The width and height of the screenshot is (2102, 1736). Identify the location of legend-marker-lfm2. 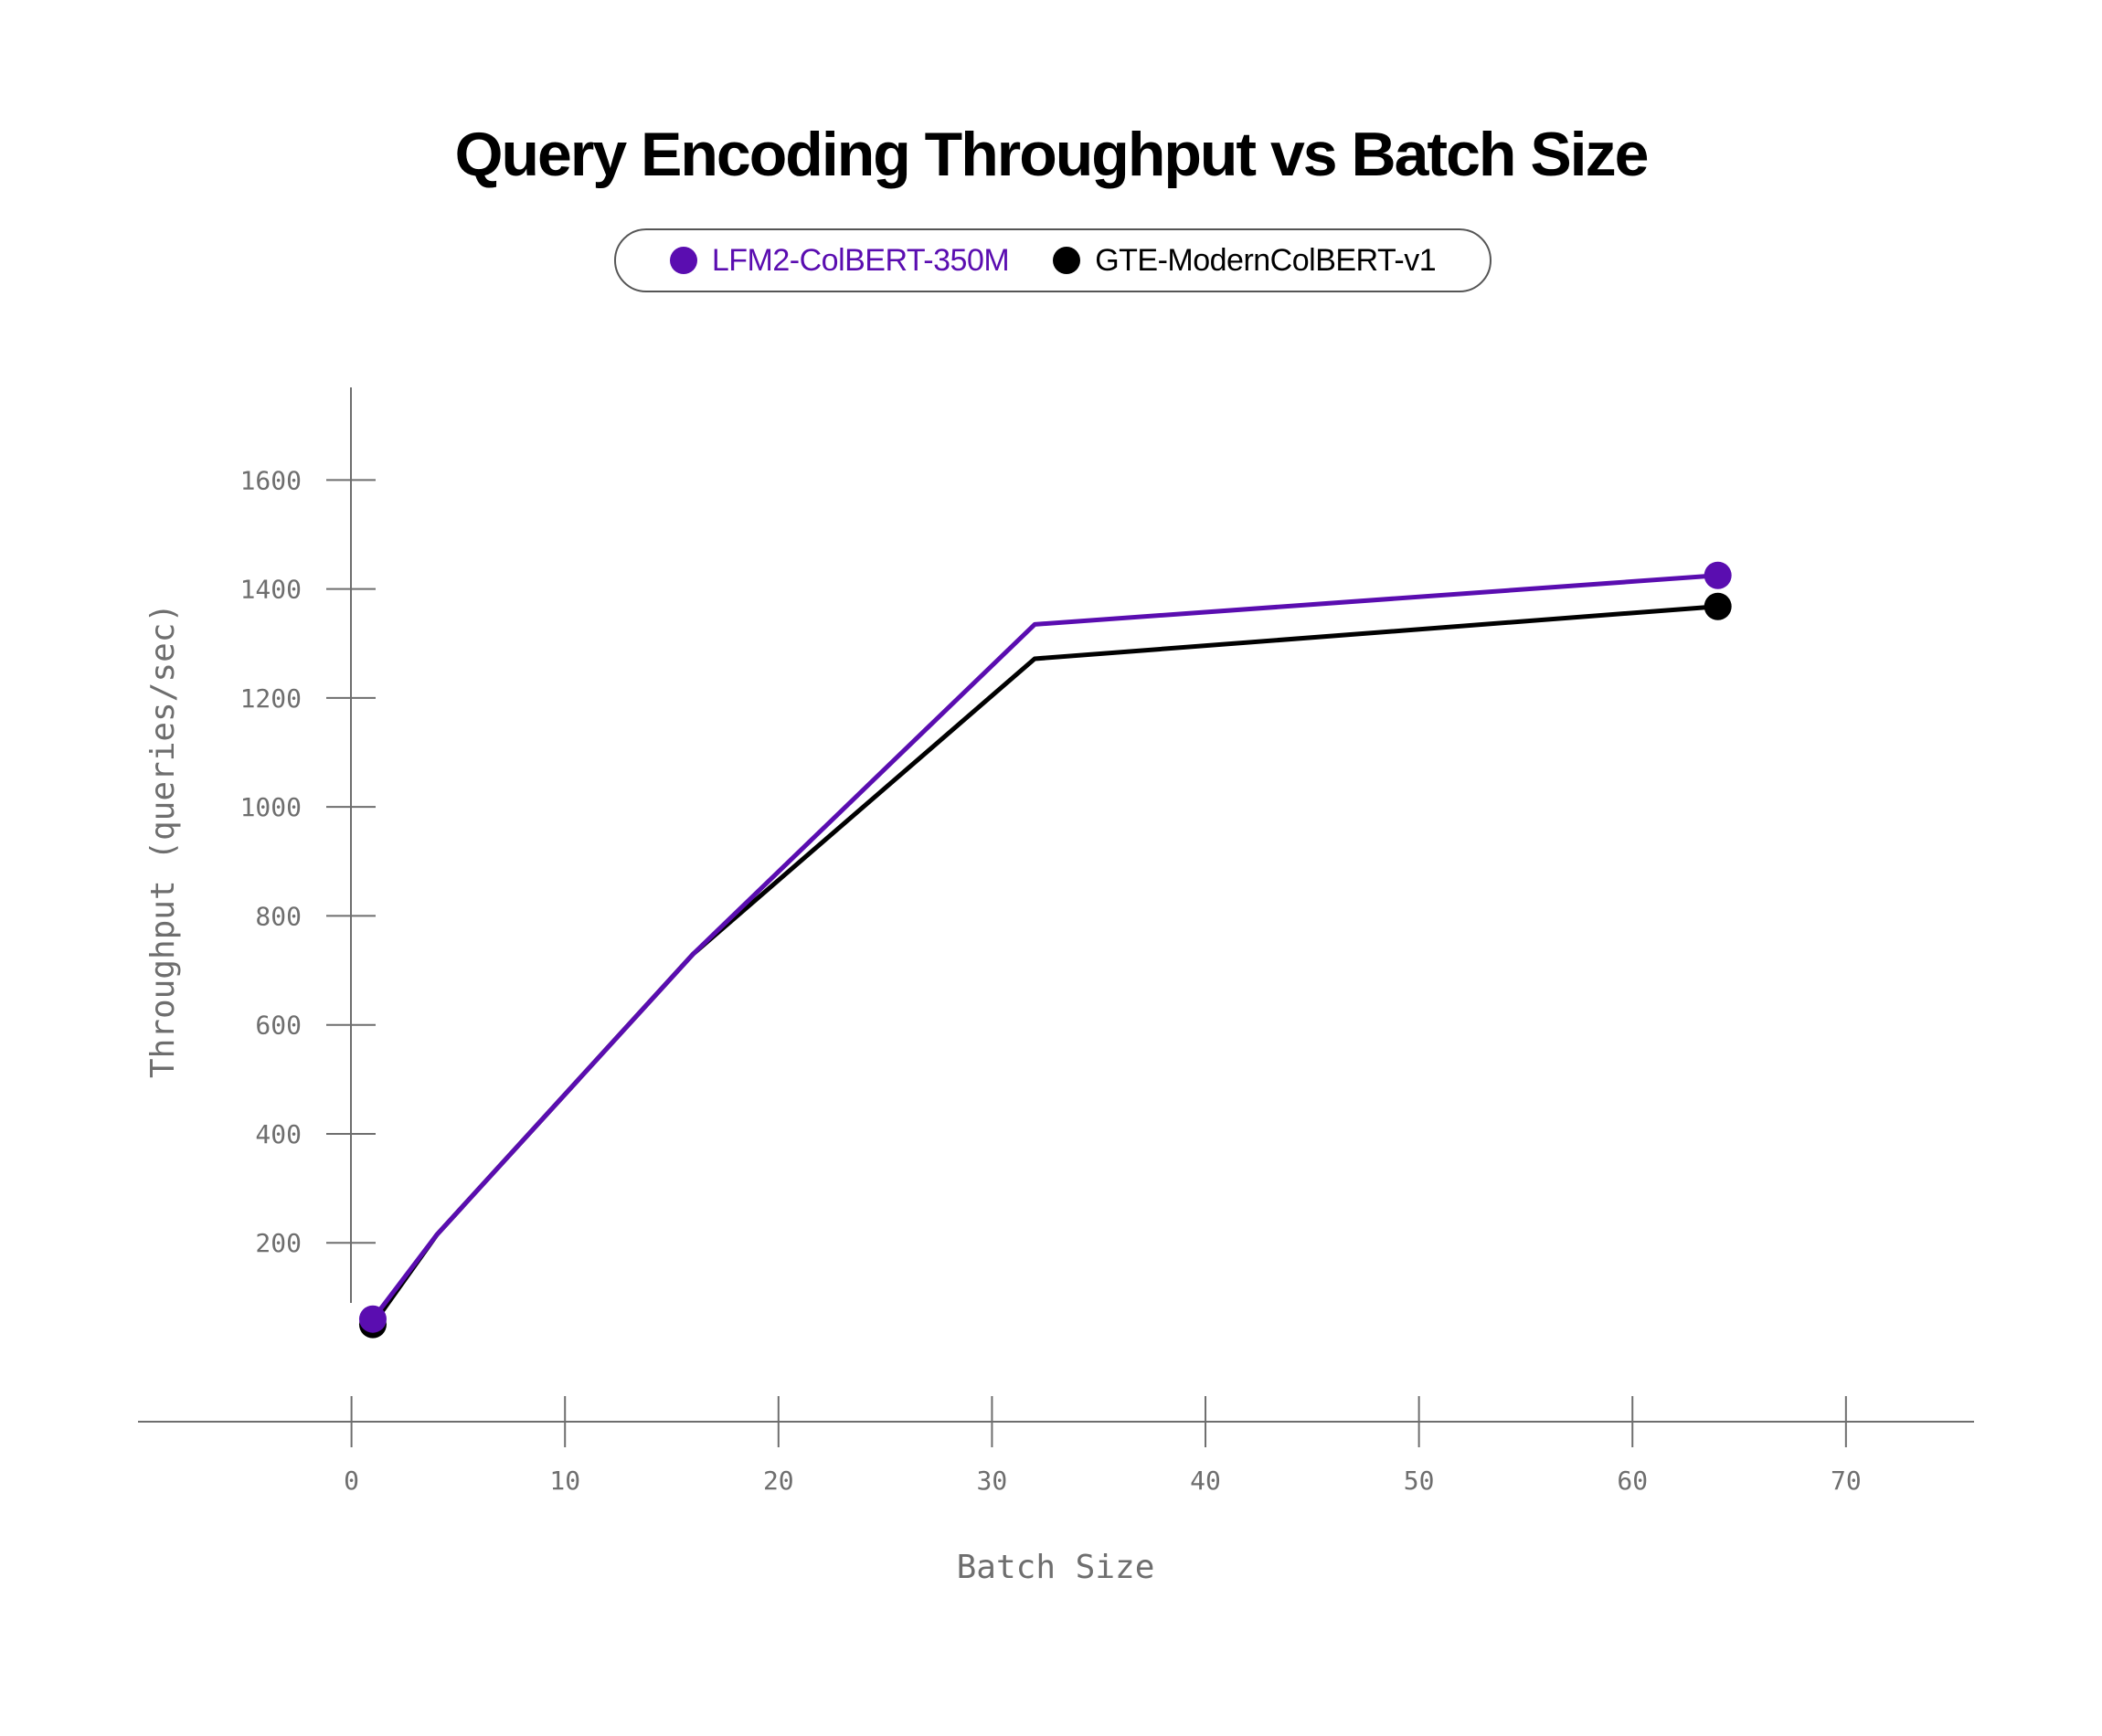
(683, 260).